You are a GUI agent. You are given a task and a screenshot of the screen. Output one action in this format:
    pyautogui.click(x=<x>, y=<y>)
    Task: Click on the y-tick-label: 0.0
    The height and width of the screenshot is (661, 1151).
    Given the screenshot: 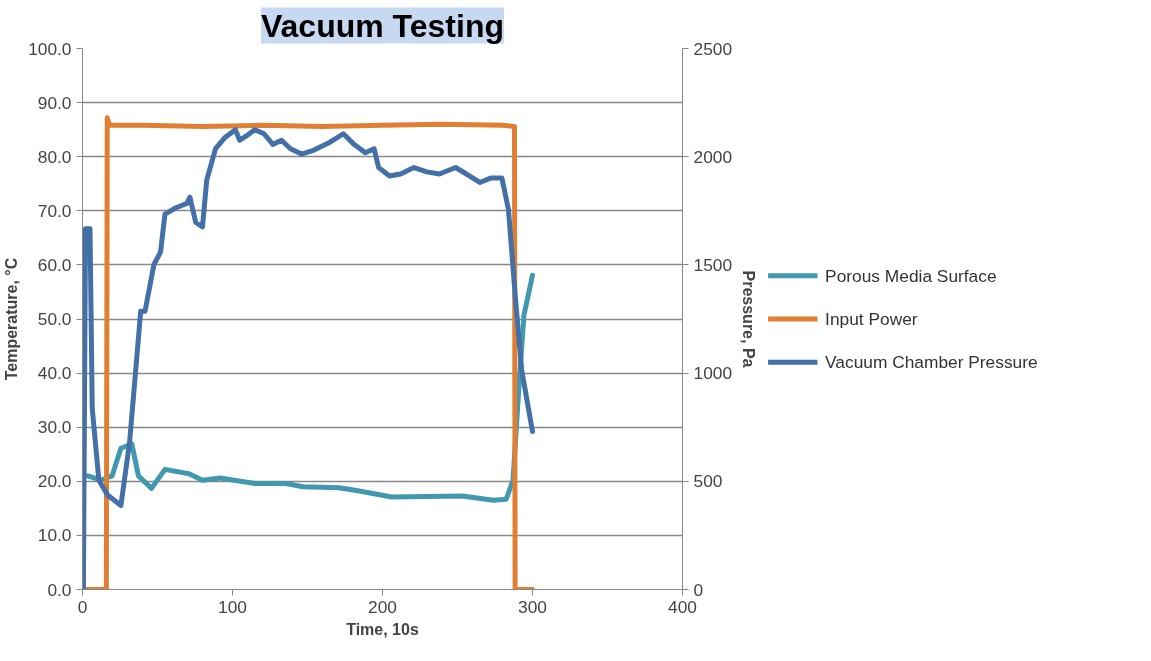 What is the action you would take?
    pyautogui.click(x=59, y=589)
    